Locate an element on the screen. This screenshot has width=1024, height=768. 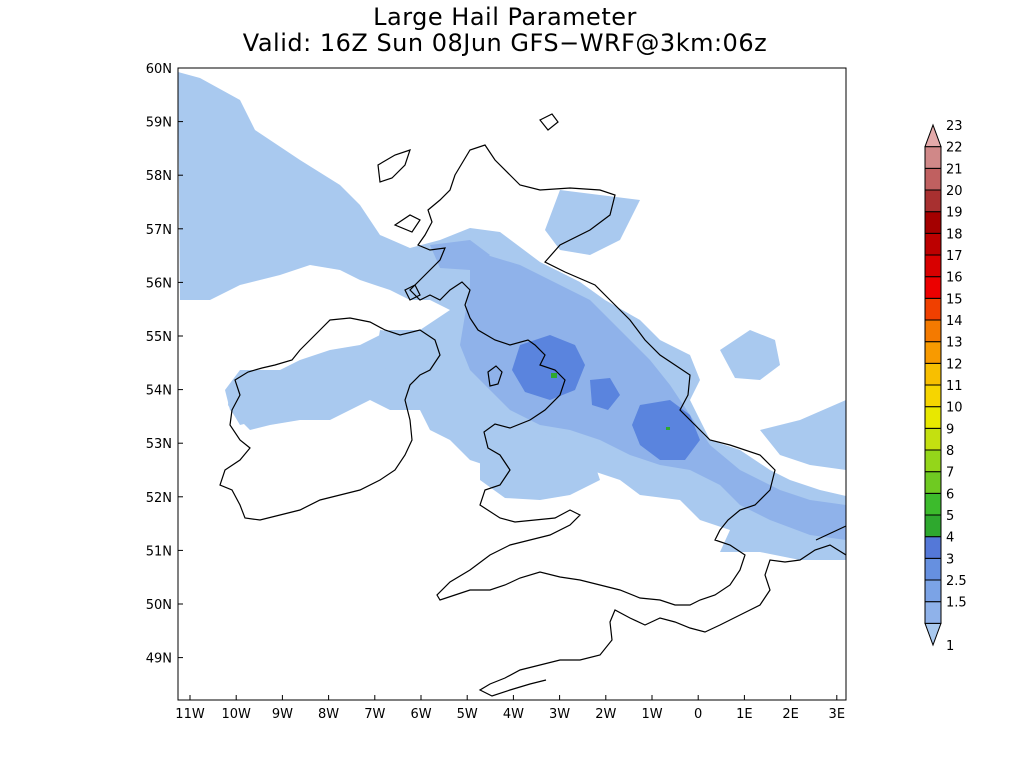
coastline-belgium is located at coordinates (830, 533).